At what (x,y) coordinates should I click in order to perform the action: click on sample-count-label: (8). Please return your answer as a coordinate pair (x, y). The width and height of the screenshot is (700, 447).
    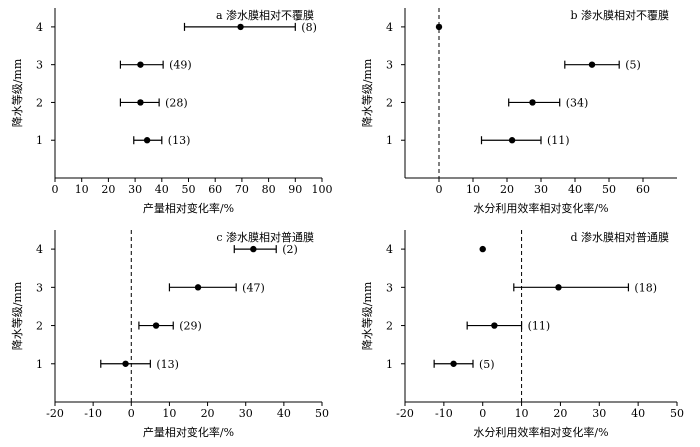
    Looking at the image, I should click on (309, 27).